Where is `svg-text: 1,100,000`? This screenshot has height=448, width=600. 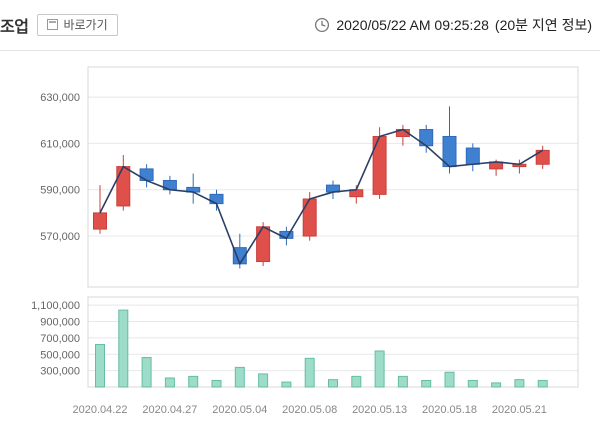
svg-text: 1,100,000 is located at coordinates (55, 306).